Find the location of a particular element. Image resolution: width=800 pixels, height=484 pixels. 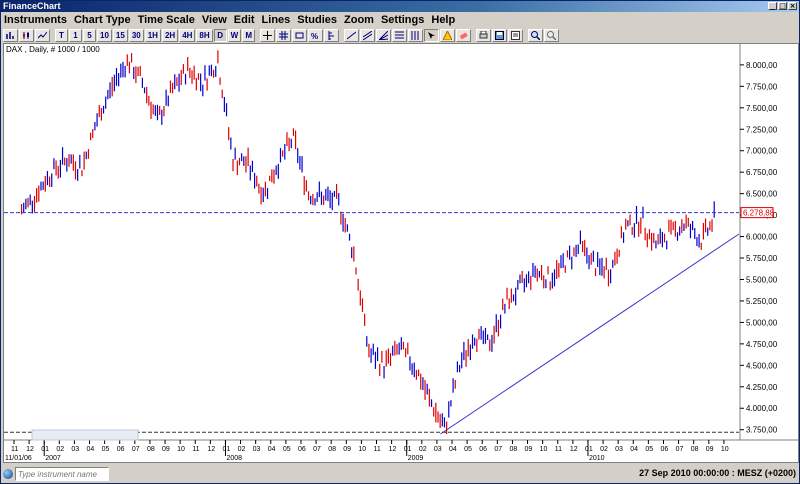

menu-chart-type: Chart Type is located at coordinates (102, 20).